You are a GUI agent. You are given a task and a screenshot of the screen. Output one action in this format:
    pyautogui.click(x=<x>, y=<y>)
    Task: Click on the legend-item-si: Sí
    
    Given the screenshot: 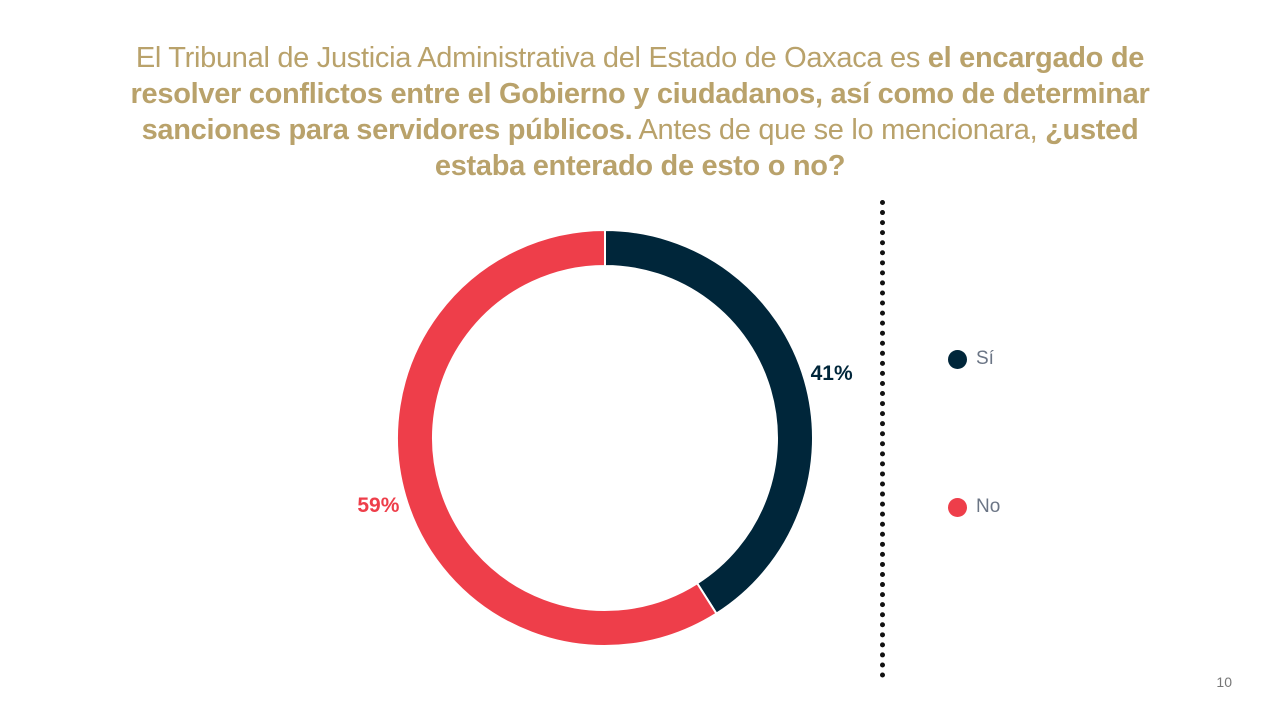 What is the action you would take?
    pyautogui.click(x=971, y=359)
    